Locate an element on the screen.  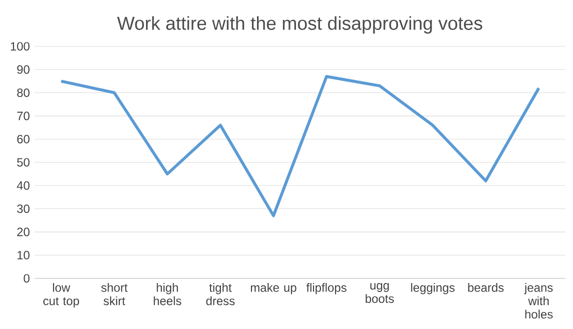
x-tick-label: tight dress is located at coordinates (220, 294).